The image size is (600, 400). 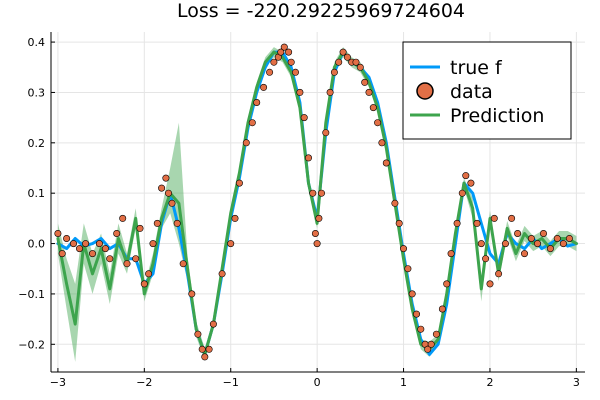 I want to click on x-tick-label: 3, so click(x=576, y=382).